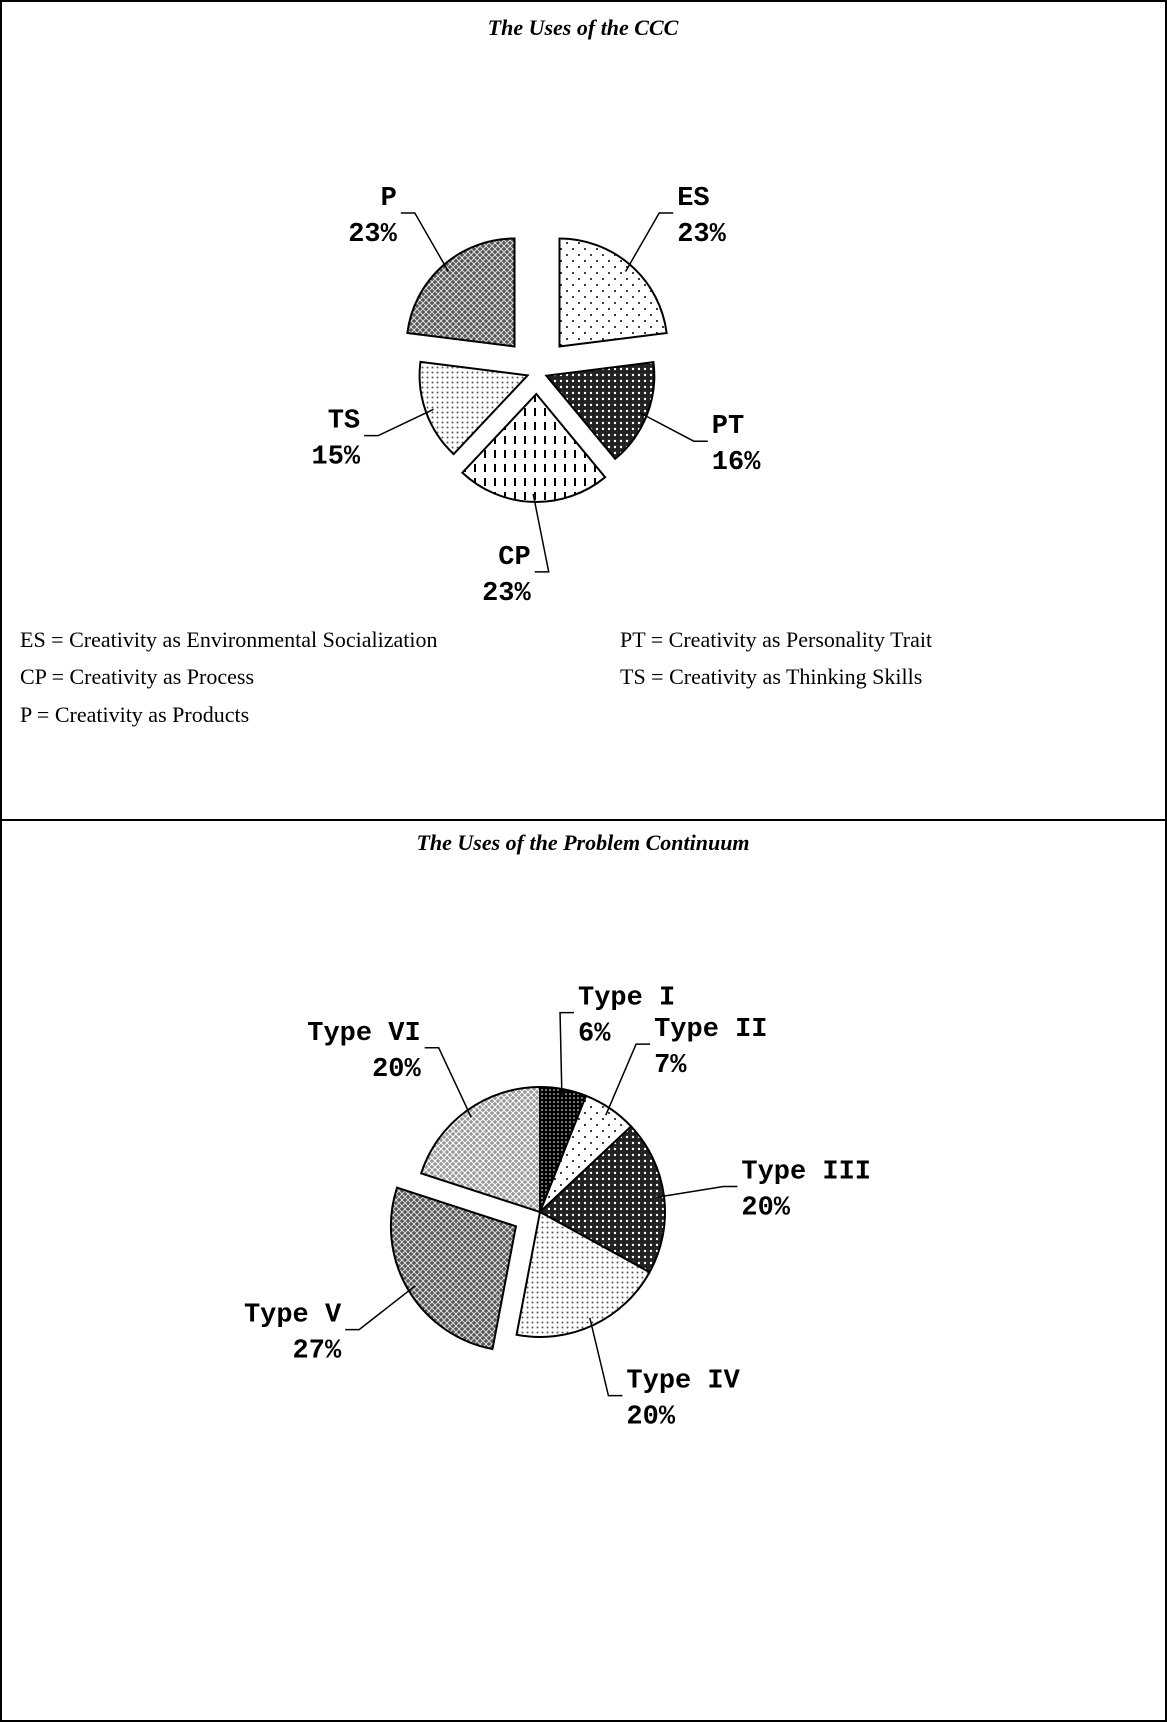  What do you see at coordinates (317, 1352) in the screenshot?
I see `value-label: 27%` at bounding box center [317, 1352].